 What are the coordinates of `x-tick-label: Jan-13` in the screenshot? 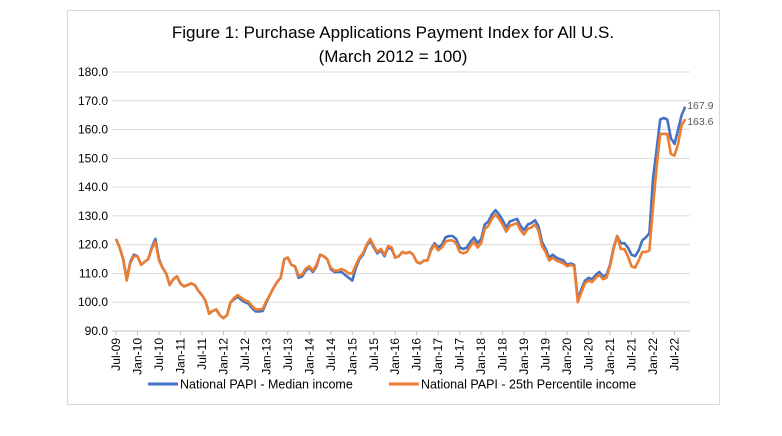 It's located at (266, 356).